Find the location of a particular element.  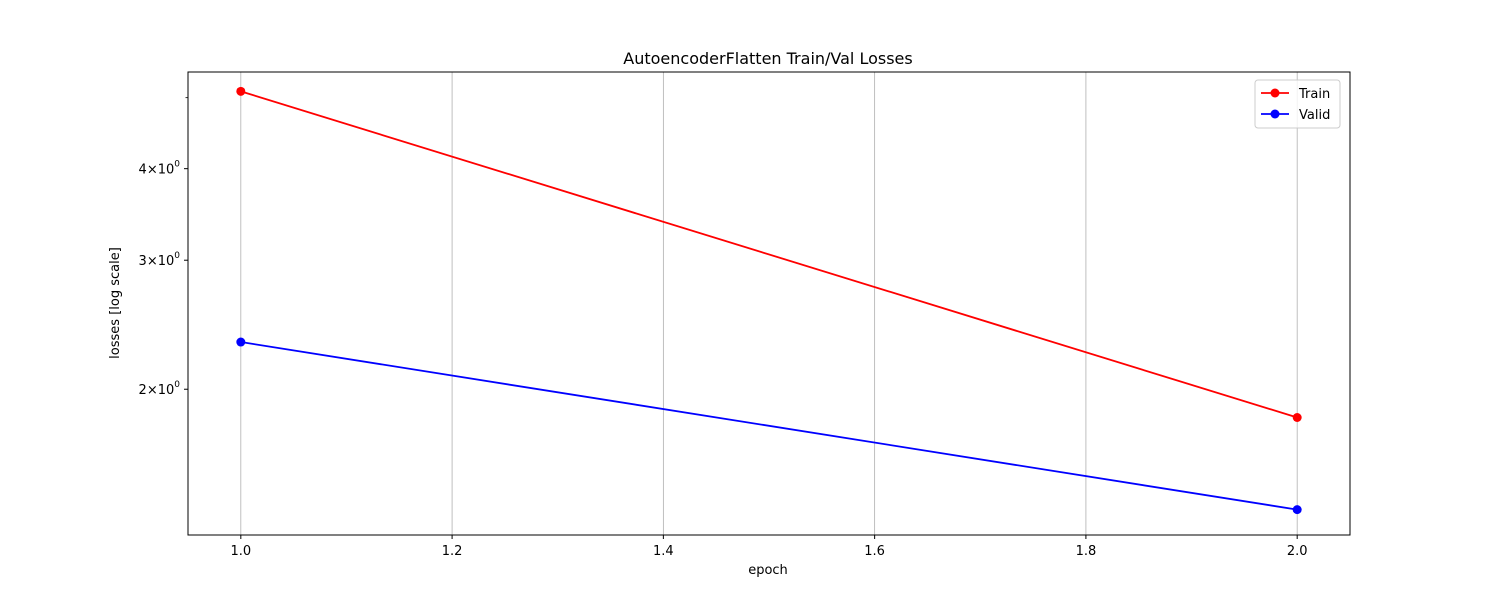

y-tick-label: 4×100 is located at coordinates (160, 169).